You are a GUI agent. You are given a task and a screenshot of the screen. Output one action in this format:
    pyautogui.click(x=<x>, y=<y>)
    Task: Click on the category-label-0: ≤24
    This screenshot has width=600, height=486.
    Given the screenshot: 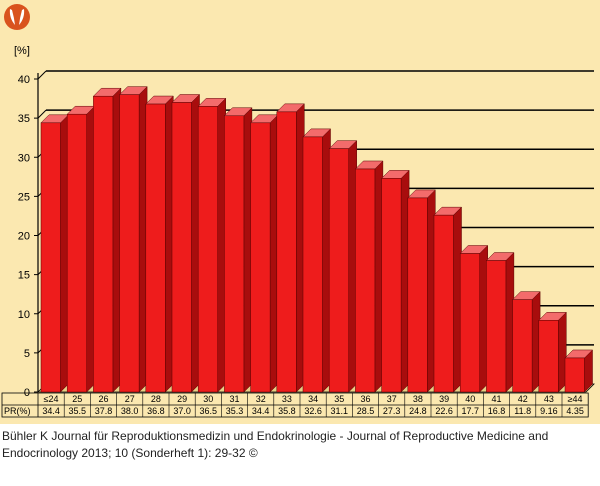 What is the action you would take?
    pyautogui.click(x=51, y=399)
    